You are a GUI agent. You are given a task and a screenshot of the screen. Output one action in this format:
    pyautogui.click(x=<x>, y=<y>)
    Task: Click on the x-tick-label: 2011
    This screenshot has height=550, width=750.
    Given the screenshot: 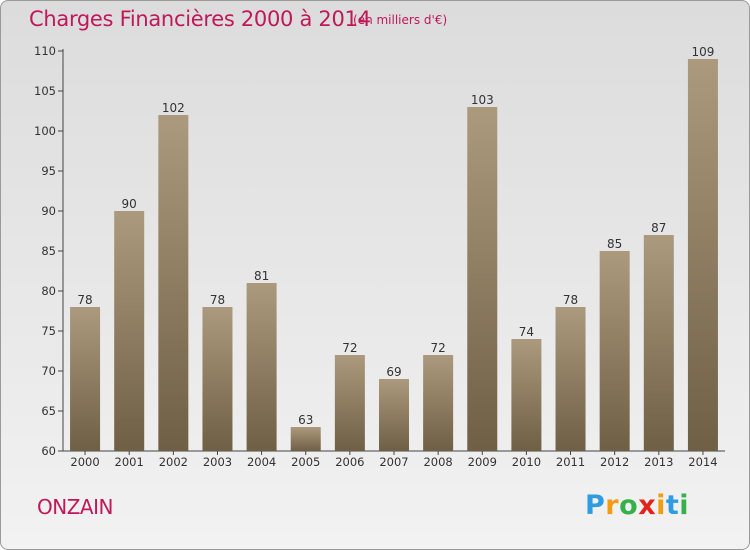 What is the action you would take?
    pyautogui.click(x=570, y=462)
    